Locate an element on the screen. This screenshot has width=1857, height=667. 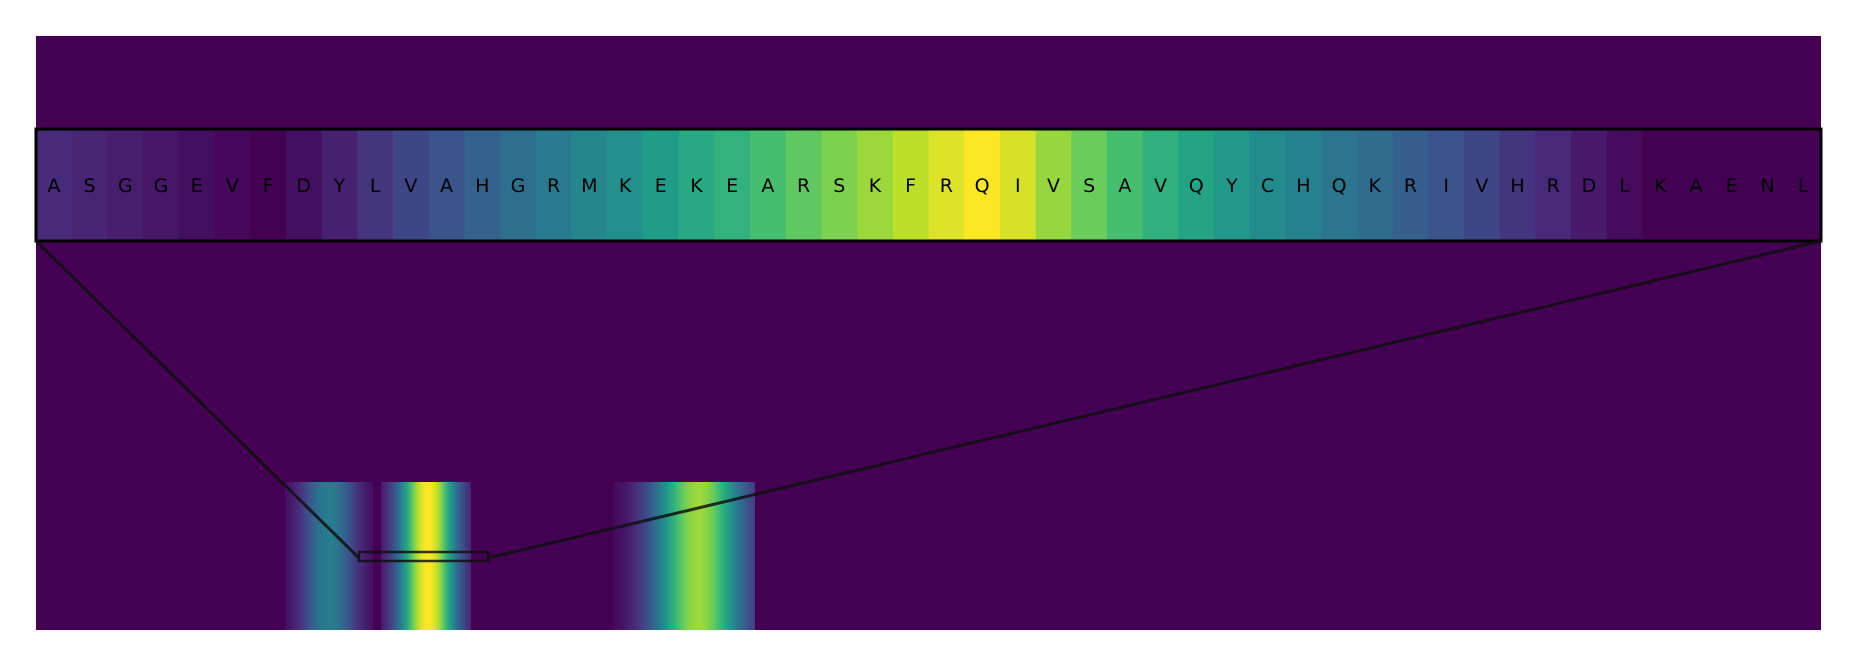
residue-label: N is located at coordinates (1767, 186).